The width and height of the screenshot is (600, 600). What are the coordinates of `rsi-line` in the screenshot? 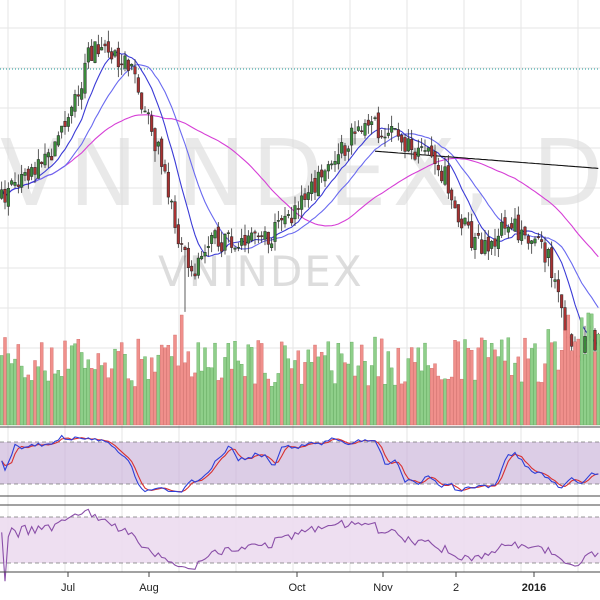 It's located at (300, 545).